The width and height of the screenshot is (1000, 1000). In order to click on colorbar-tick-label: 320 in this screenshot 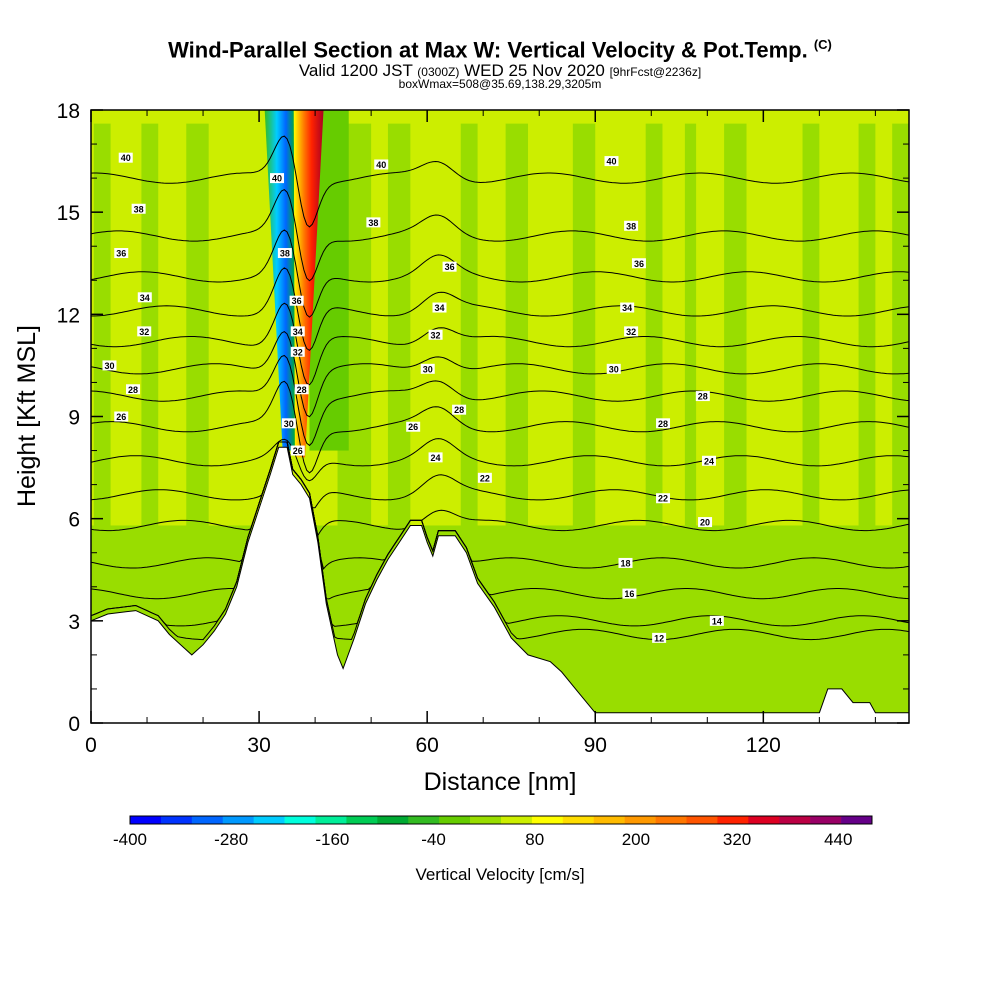, I will do `click(737, 839)`.